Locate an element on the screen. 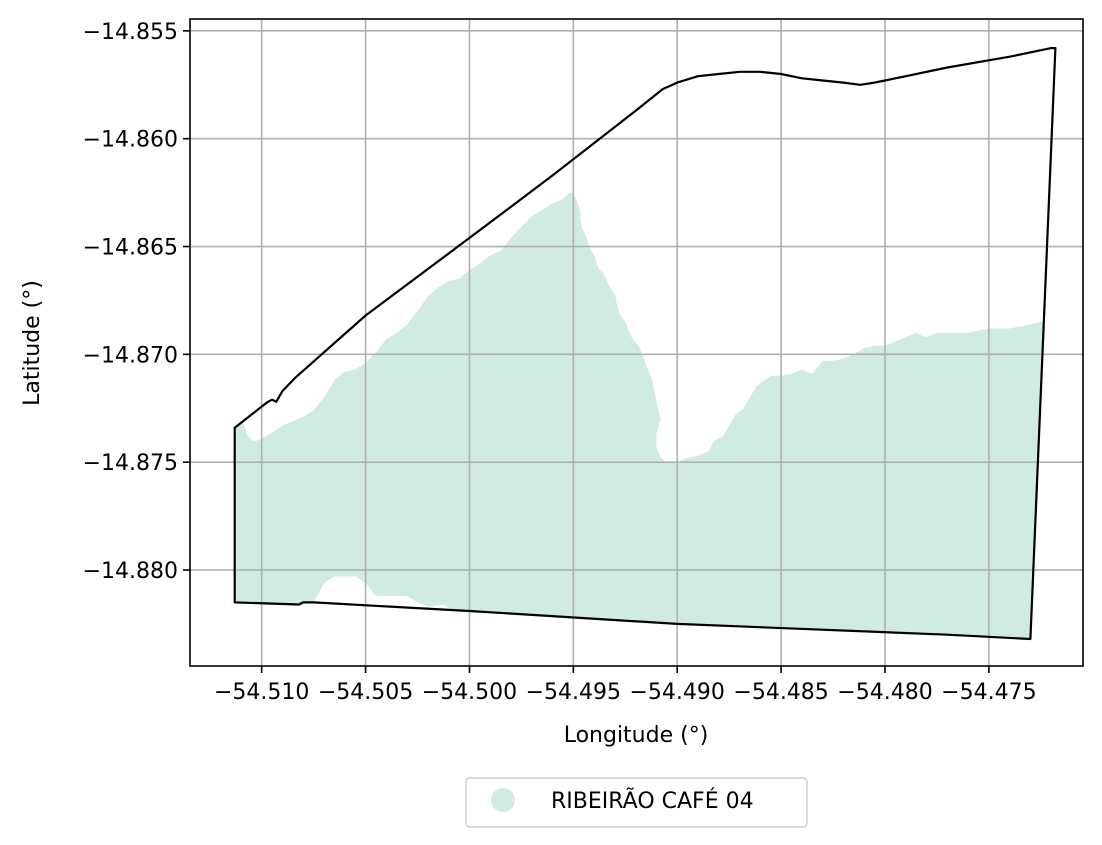 Image resolution: width=1102 pixels, height=845 pixels. y-axis-title: Latitude (°) is located at coordinates (32, 343).